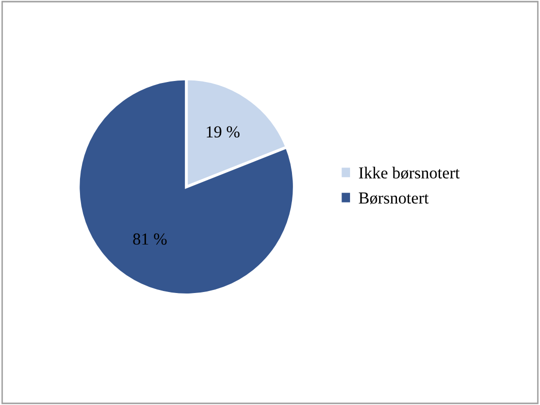 The width and height of the screenshot is (540, 405). Describe the element at coordinates (393, 198) in the screenshot. I see `legend-label: Børsnotert` at that location.